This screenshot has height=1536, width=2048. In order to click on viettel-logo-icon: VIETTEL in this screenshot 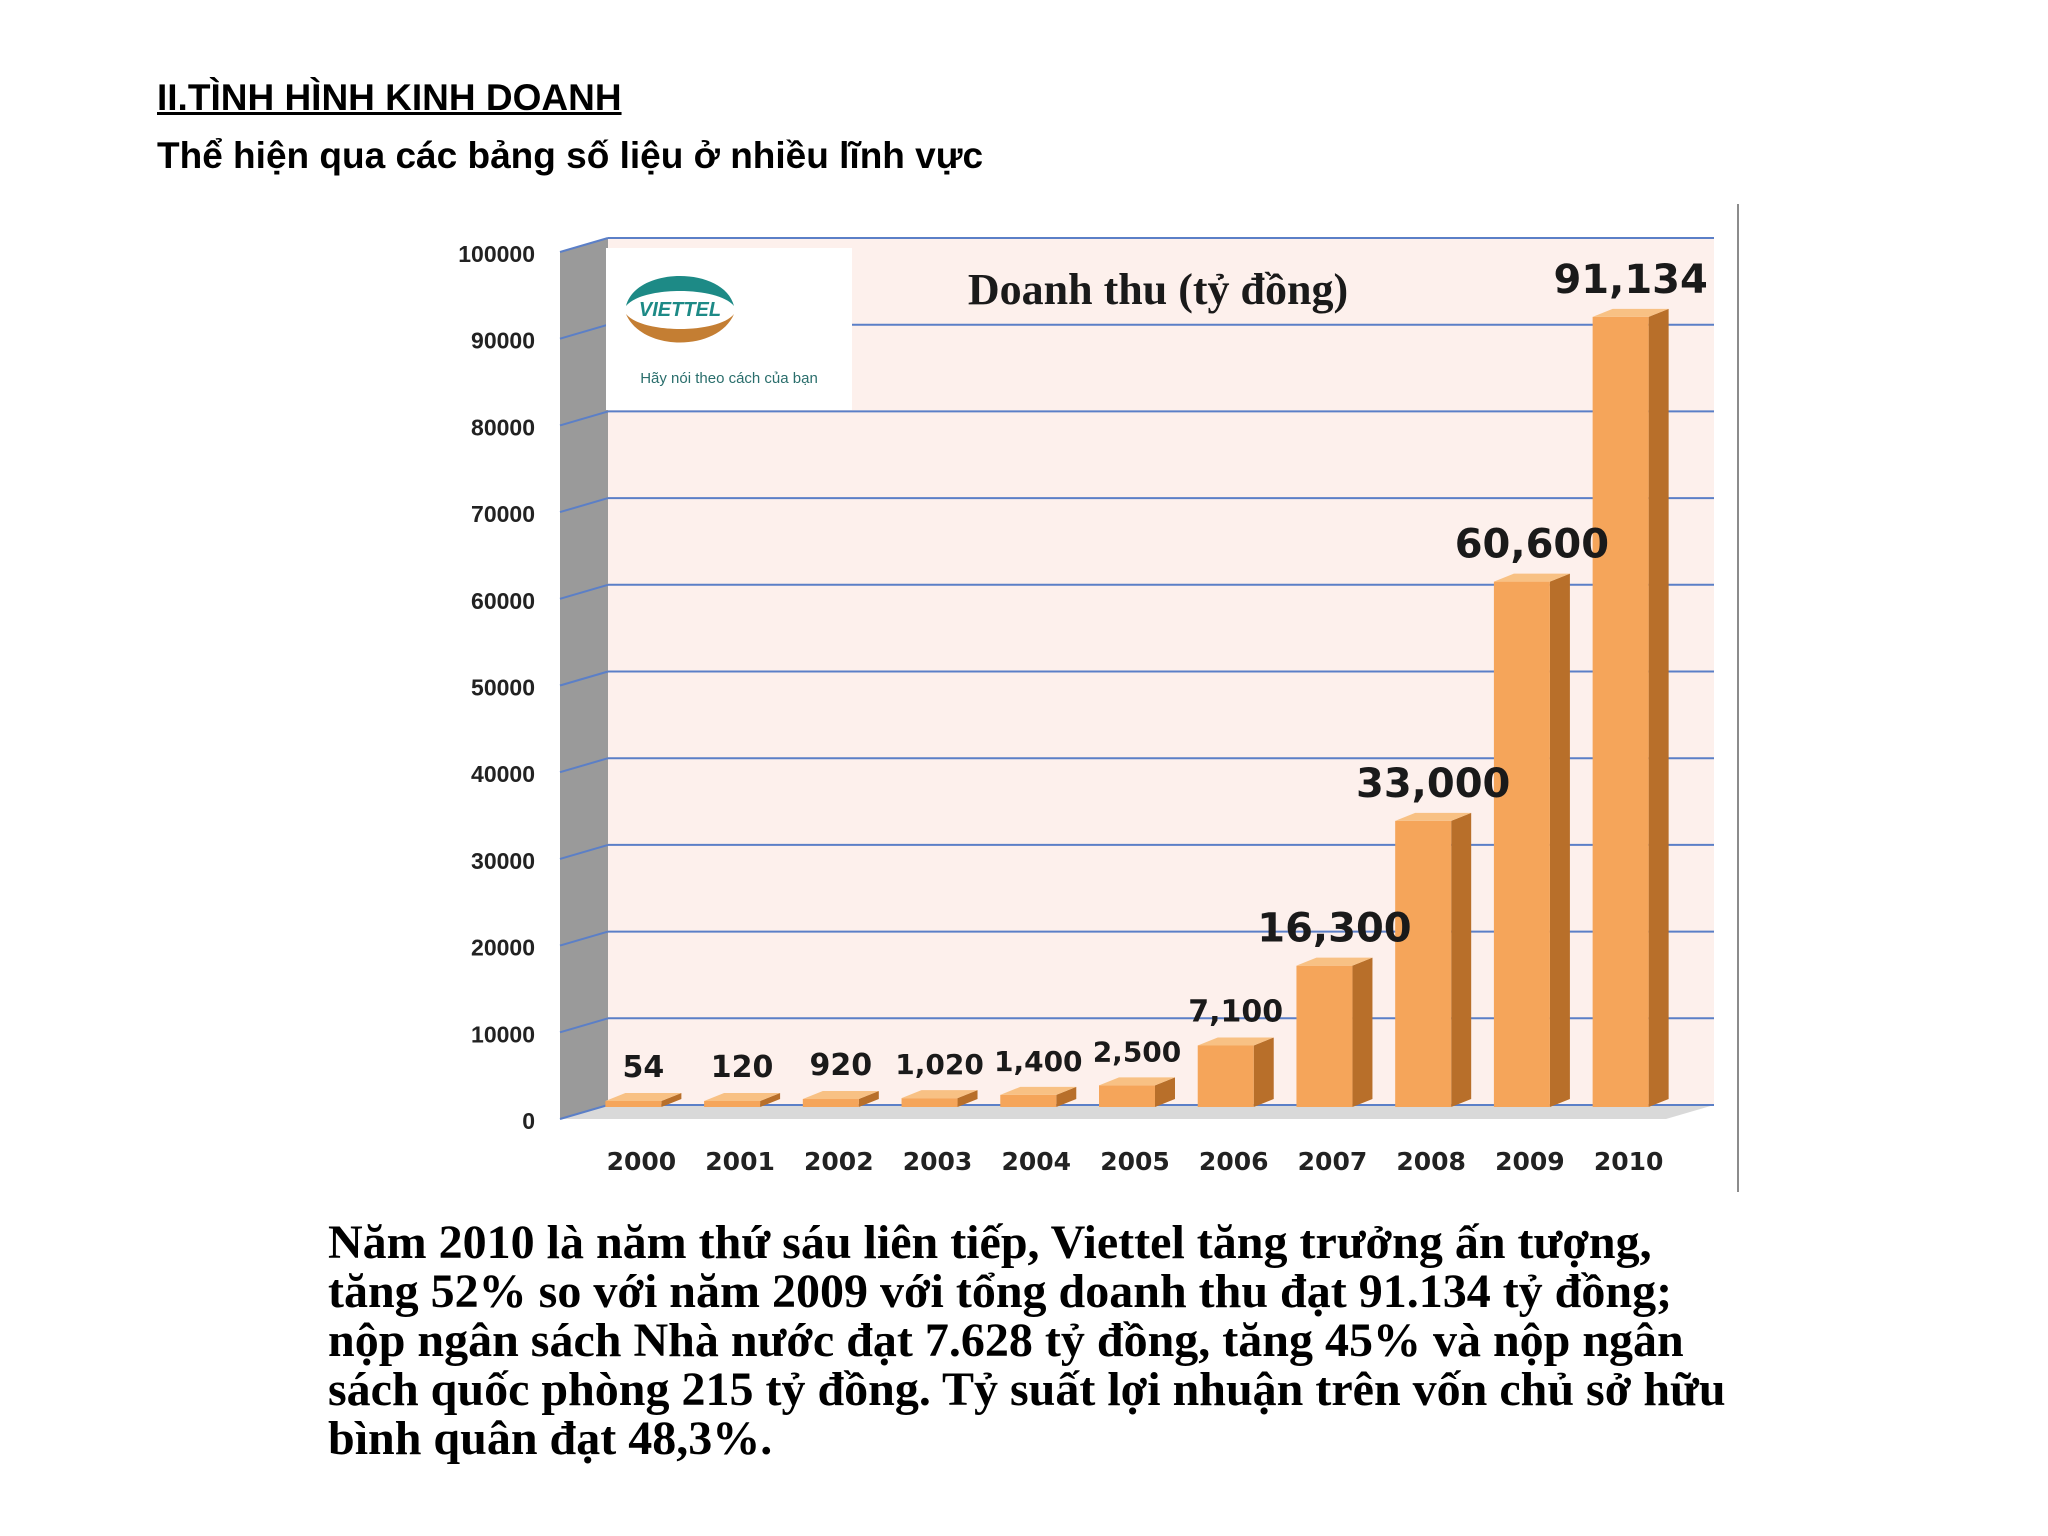, I will do `click(680, 310)`.